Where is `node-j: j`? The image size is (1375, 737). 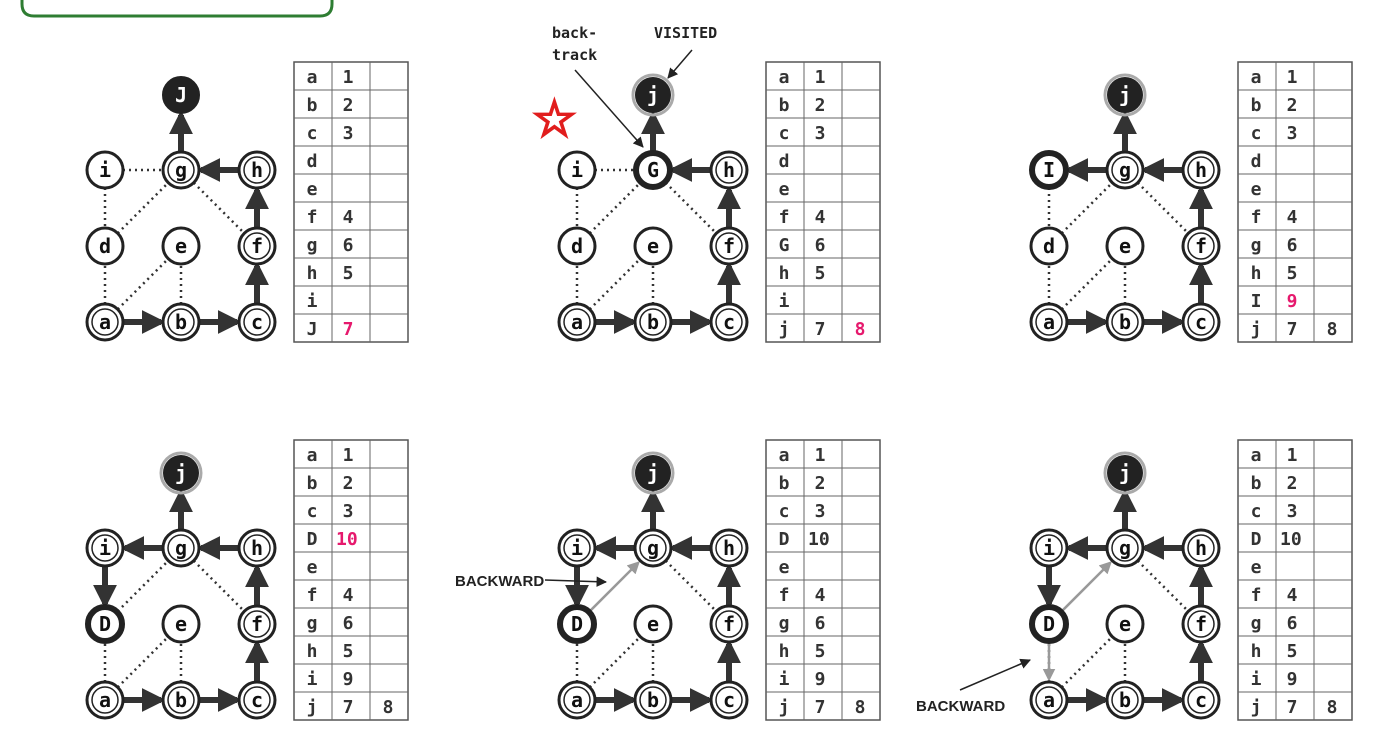 node-j: j is located at coordinates (653, 95).